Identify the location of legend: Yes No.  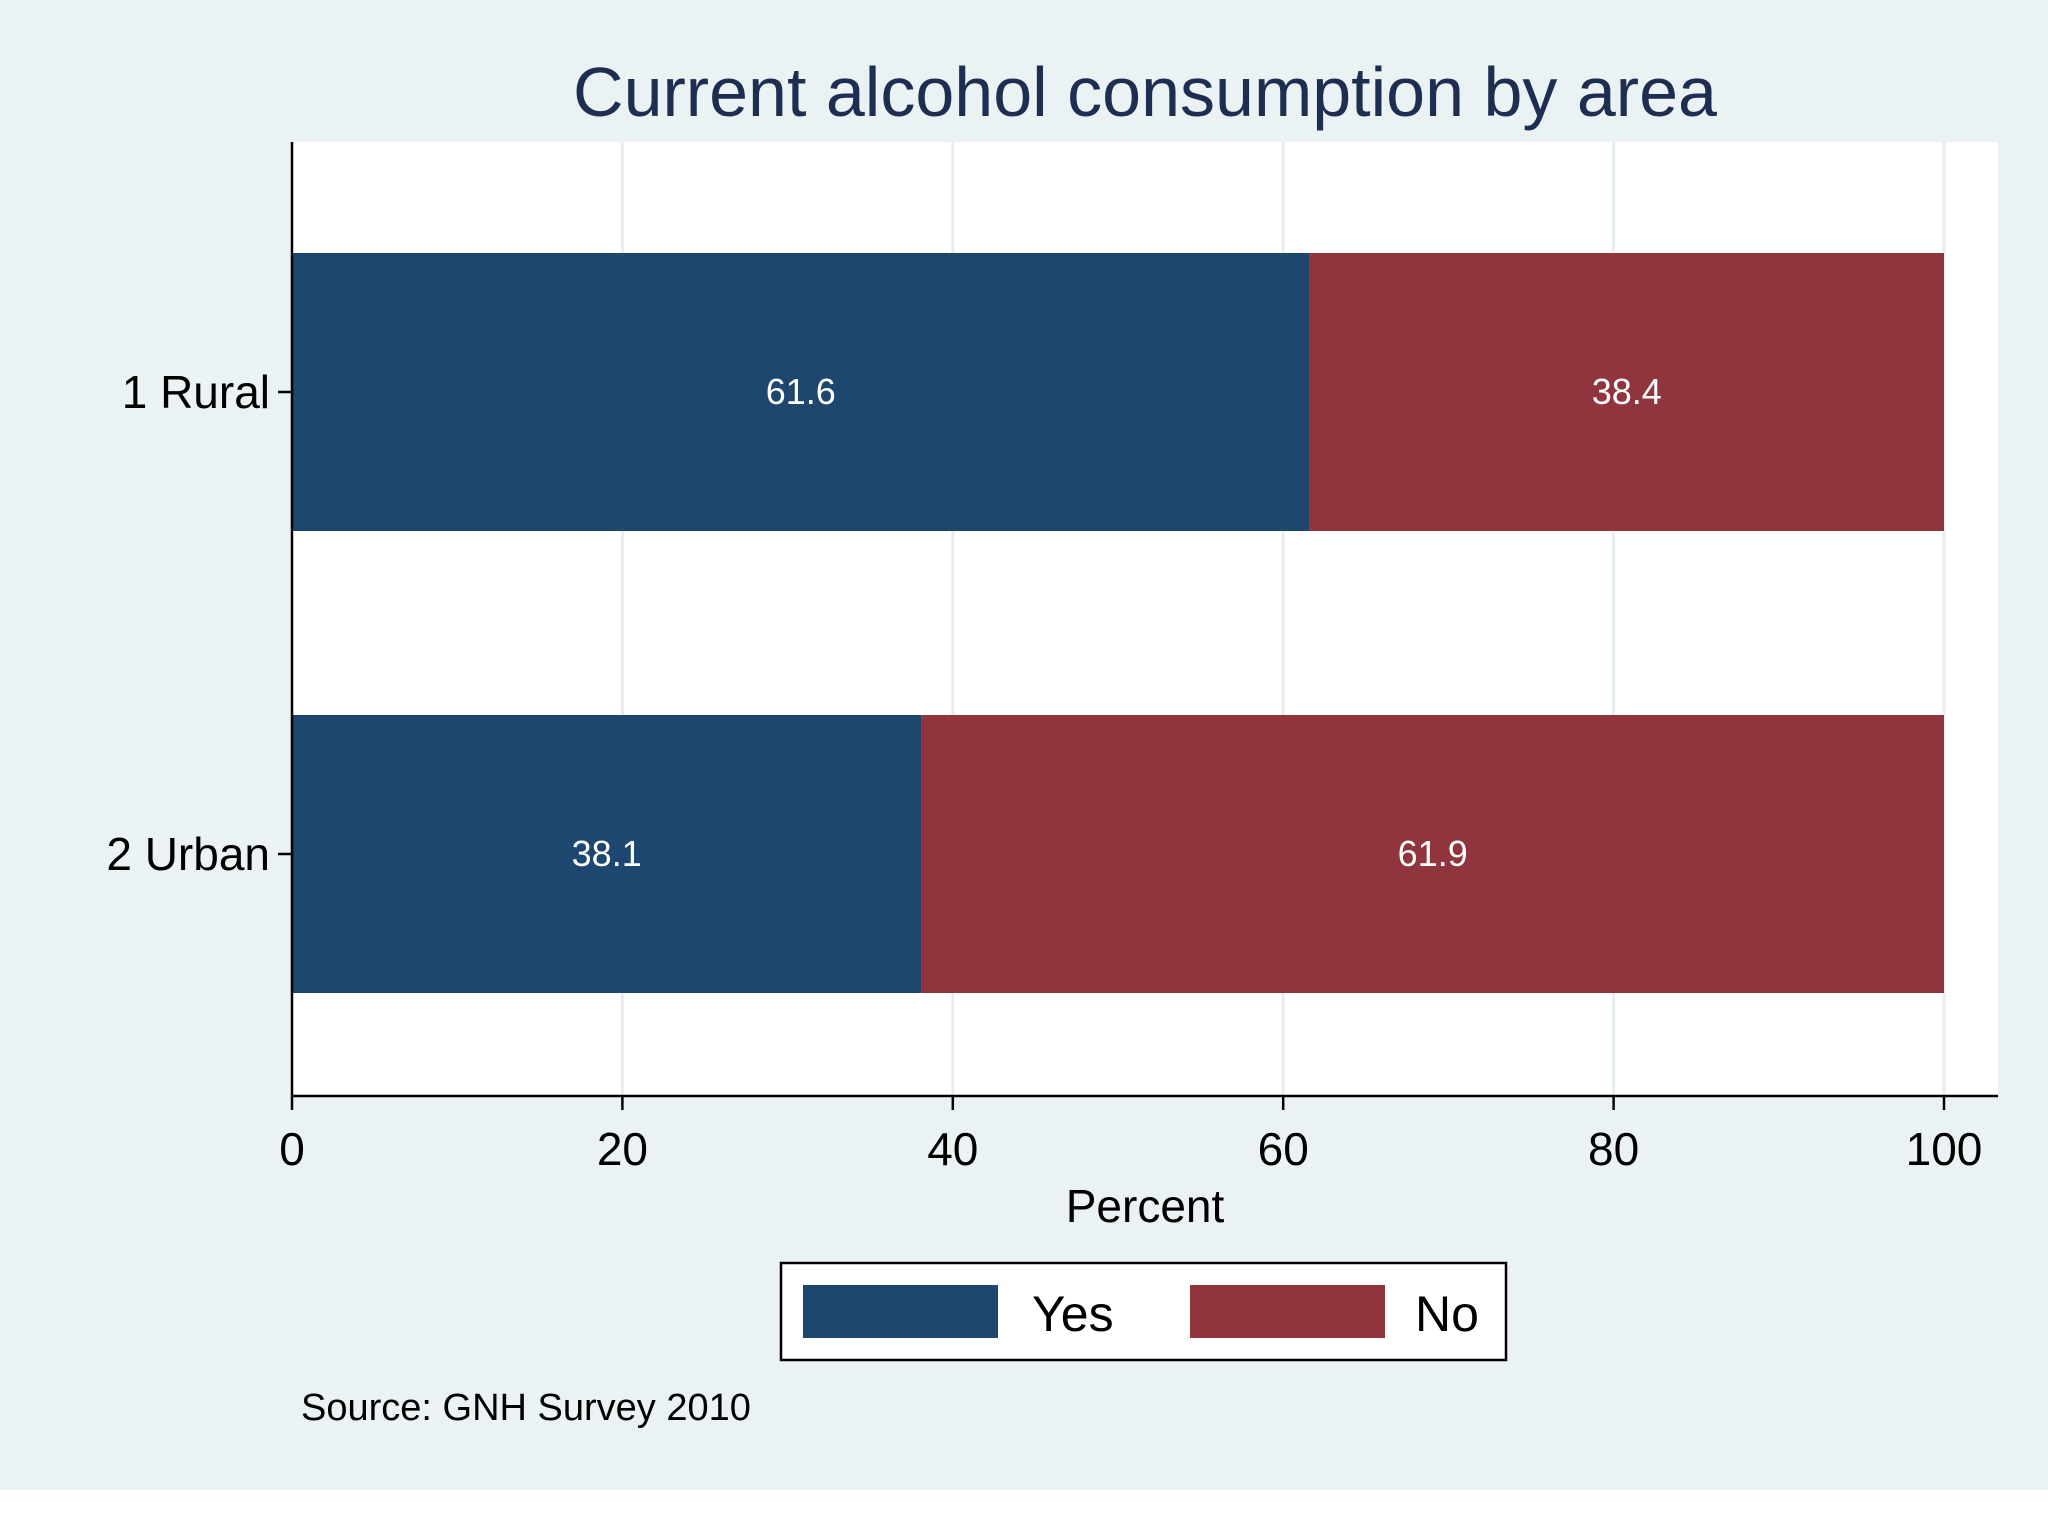
(1143, 1311).